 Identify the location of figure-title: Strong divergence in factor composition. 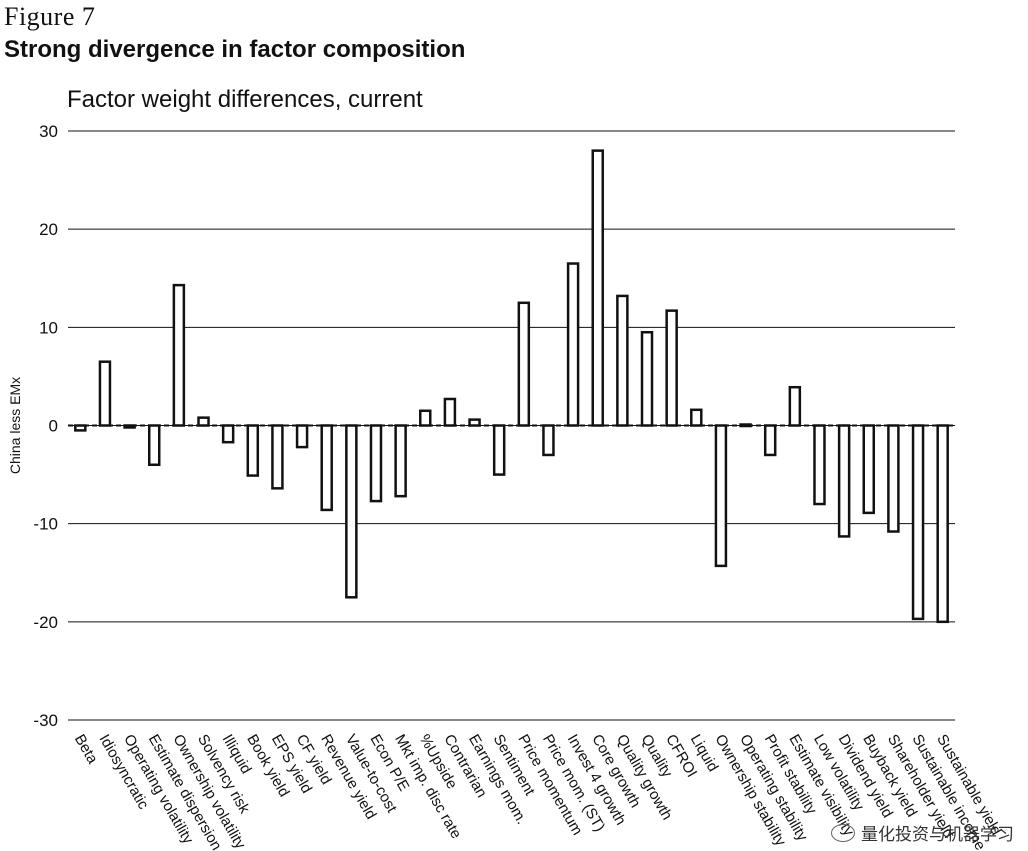
(235, 49).